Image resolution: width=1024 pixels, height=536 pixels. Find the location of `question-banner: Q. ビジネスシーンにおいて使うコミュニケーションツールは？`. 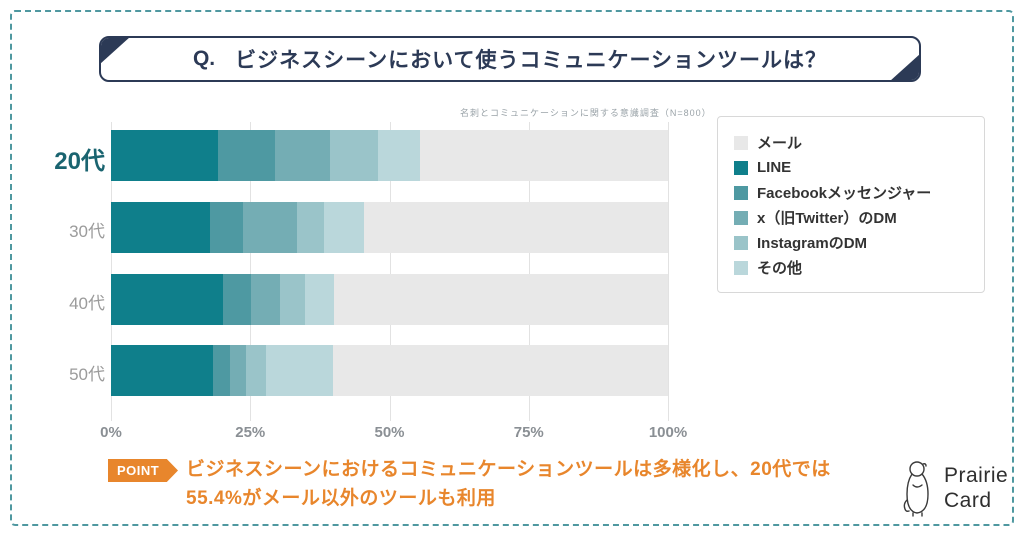

question-banner: Q. ビジネスシーンにおいて使うコミュニケーションツールは？ is located at coordinates (510, 59).